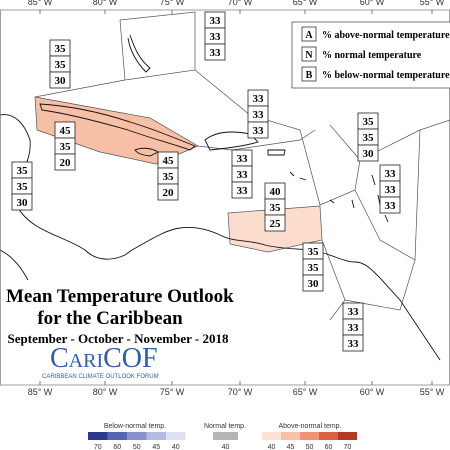 This screenshot has height=450, width=450. Describe the element at coordinates (110, 318) in the screenshot. I see `title-line: for the Caribbean` at that location.